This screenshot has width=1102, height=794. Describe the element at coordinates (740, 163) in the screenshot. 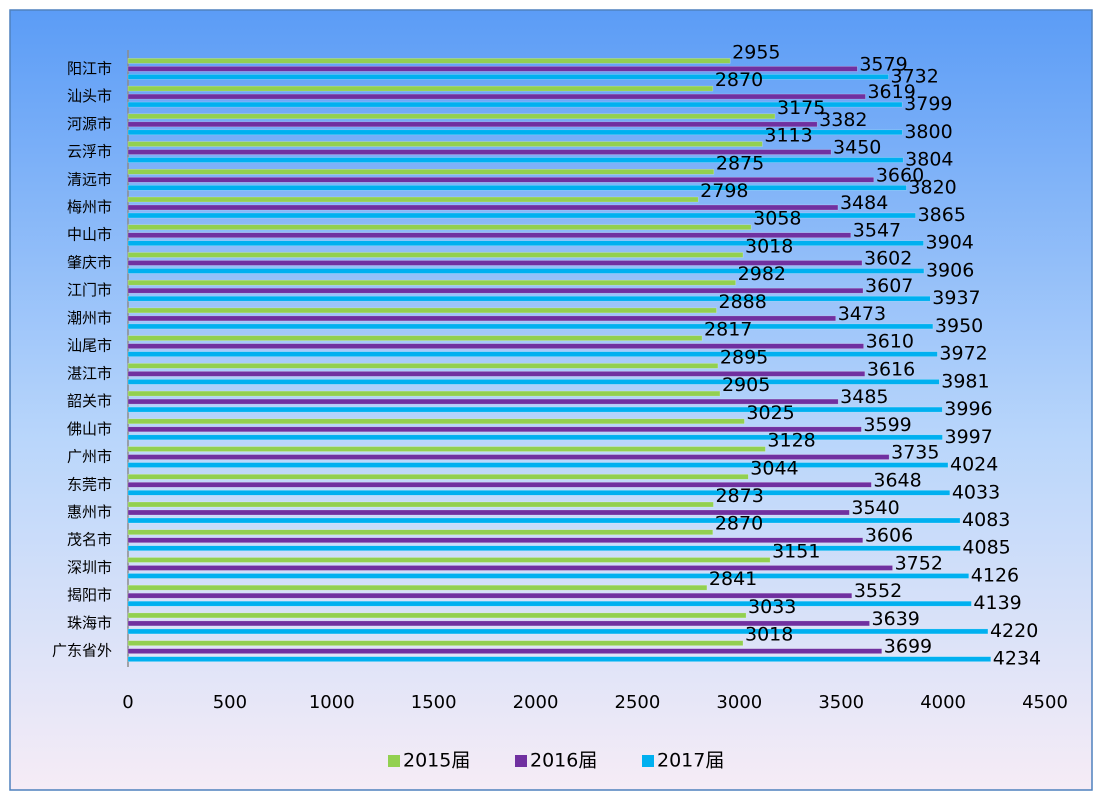

I see `value-label: 2875` at that location.